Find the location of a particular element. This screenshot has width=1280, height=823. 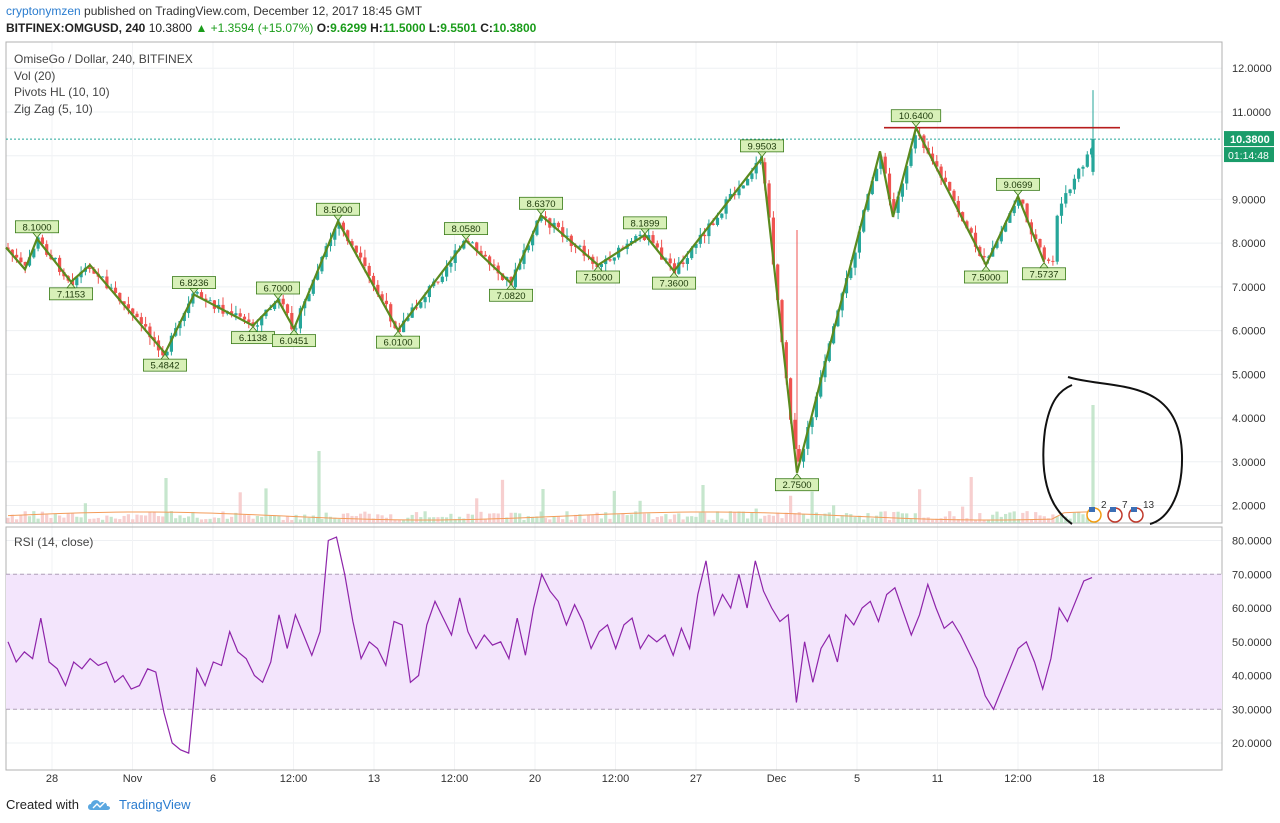

pivot-label: 7.1153 is located at coordinates (71, 294).